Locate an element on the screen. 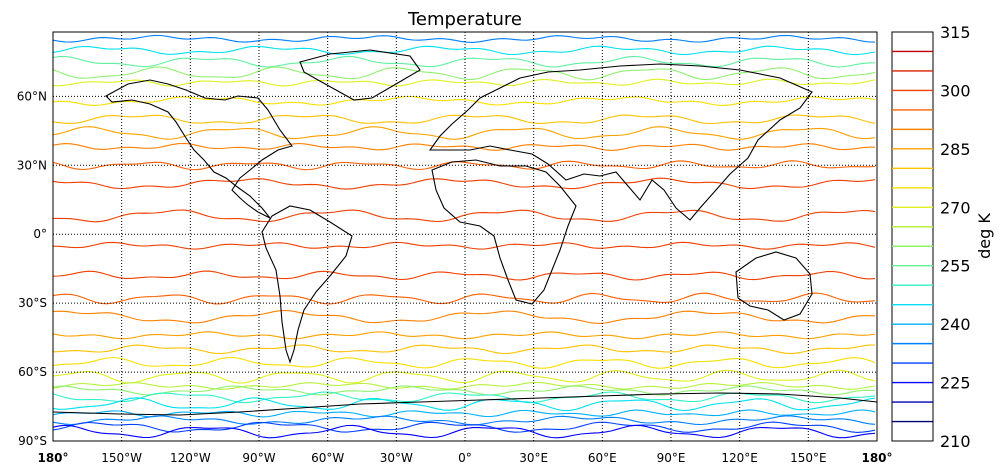 Image resolution: width=1005 pixels, height=475 pixels. colorbar-tick-label: 315 is located at coordinates (955, 32).